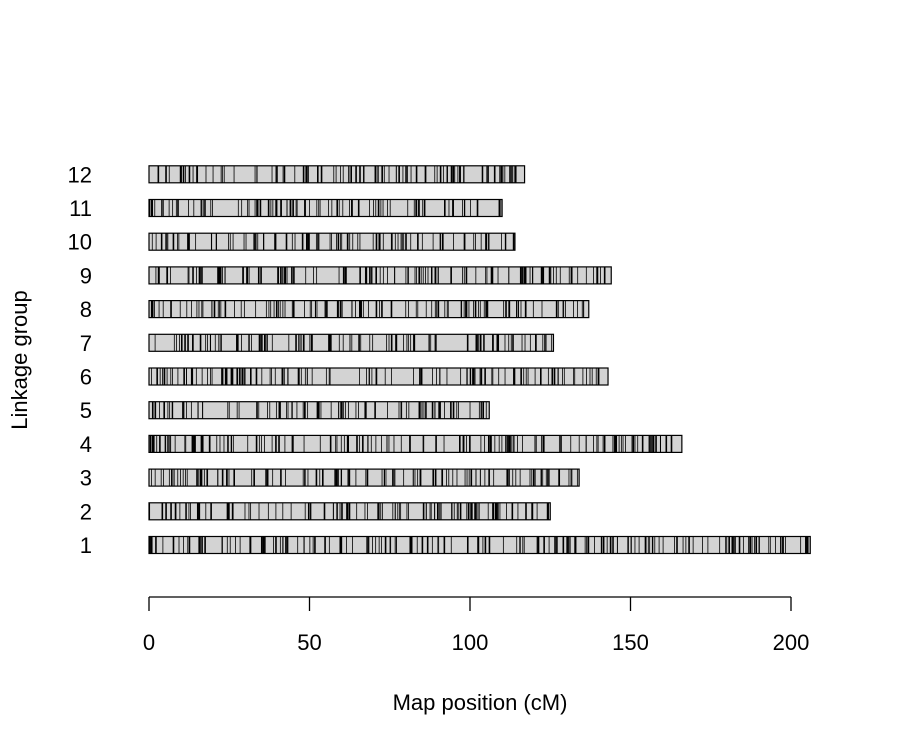  I want to click on linkage-group-12: 12, so click(297, 174).